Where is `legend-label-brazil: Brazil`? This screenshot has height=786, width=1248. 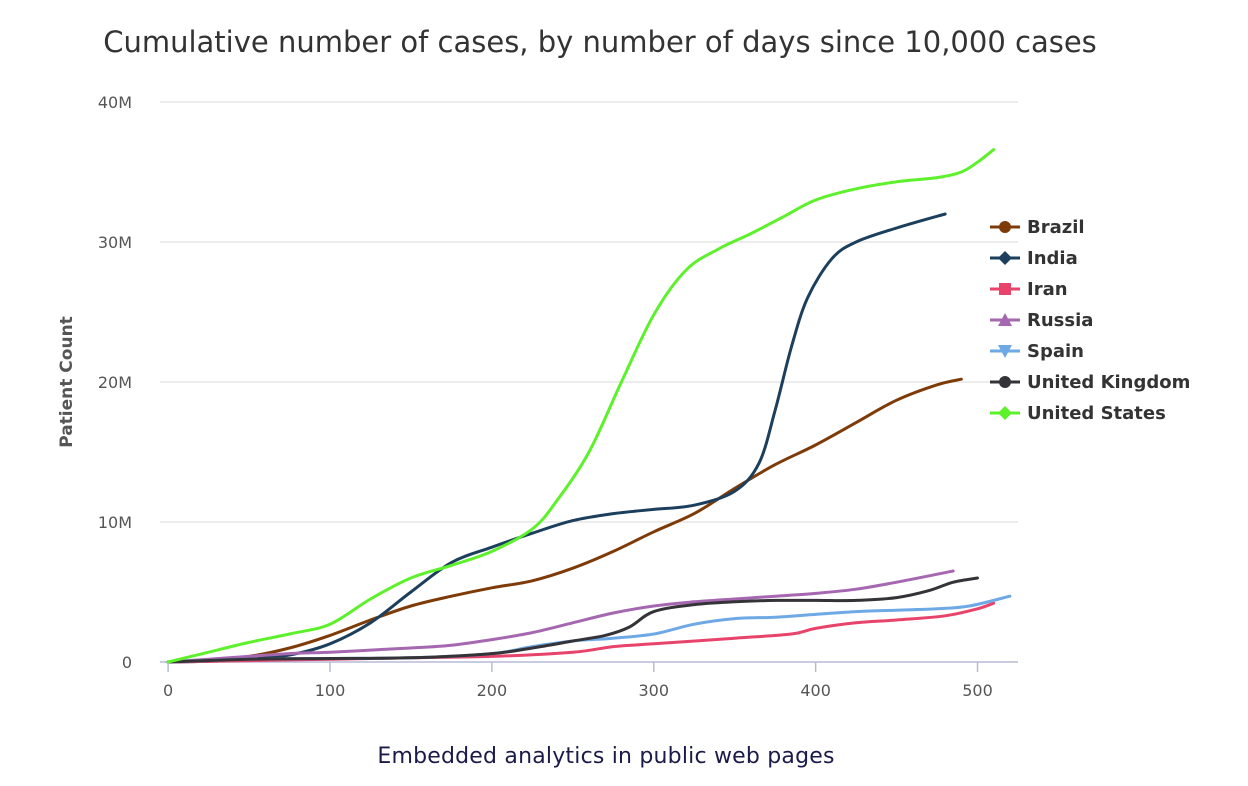
legend-label-brazil: Brazil is located at coordinates (1056, 227).